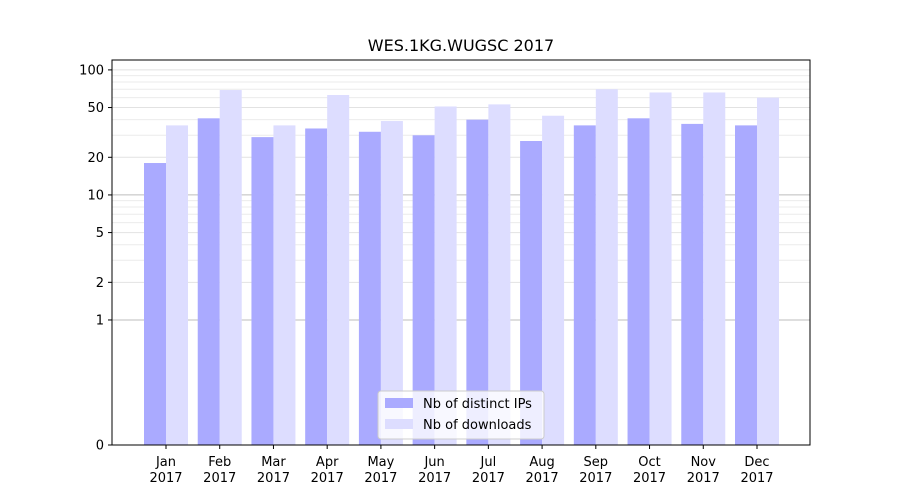 This screenshot has width=900, height=500. I want to click on y-tick-label: 0, so click(100, 446).